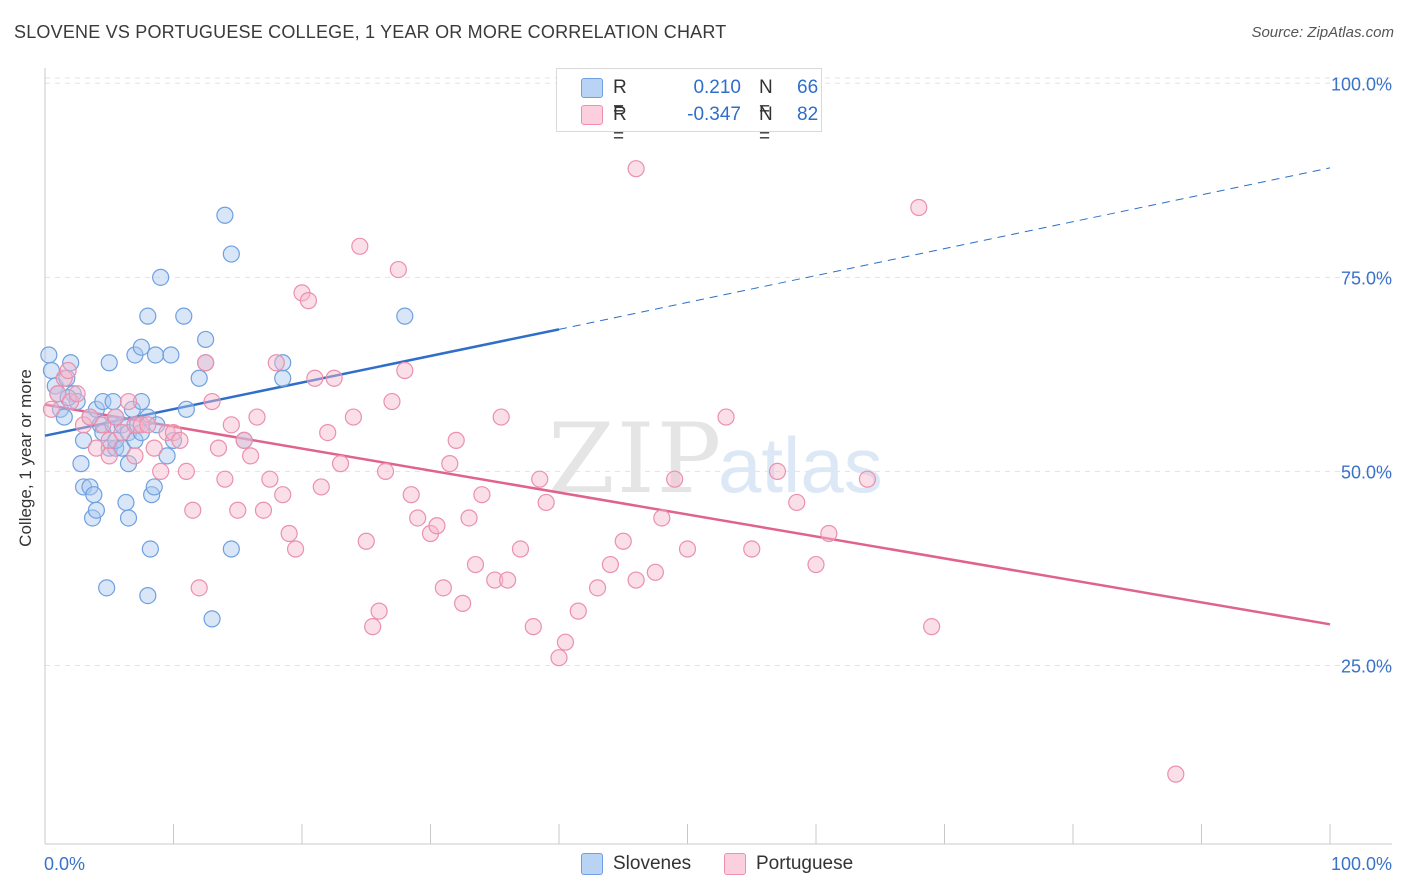 This screenshot has width=1406, height=892. Describe the element at coordinates (635, 459) in the screenshot. I see `watermark-zip: ZIP` at that location.